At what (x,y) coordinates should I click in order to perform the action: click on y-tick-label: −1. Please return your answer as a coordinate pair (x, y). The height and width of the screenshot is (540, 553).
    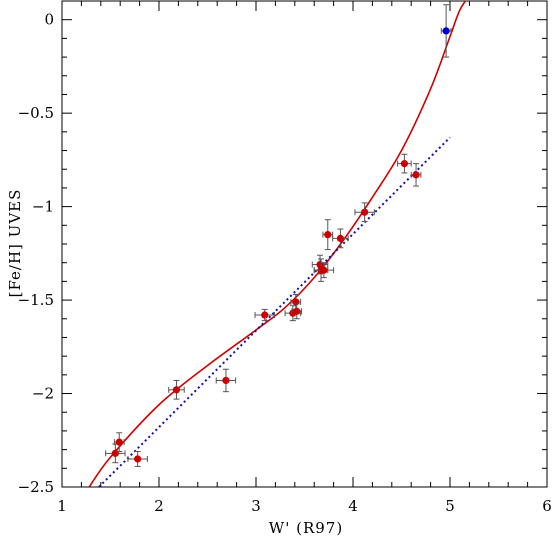
    Looking at the image, I should click on (43, 207).